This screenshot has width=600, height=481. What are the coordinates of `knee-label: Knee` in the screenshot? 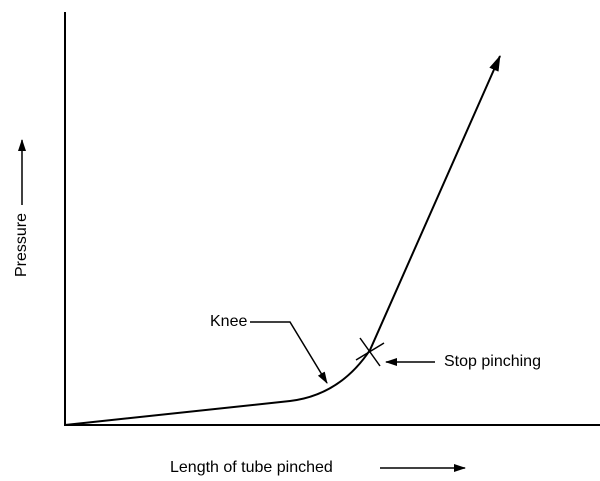 It's located at (228, 321).